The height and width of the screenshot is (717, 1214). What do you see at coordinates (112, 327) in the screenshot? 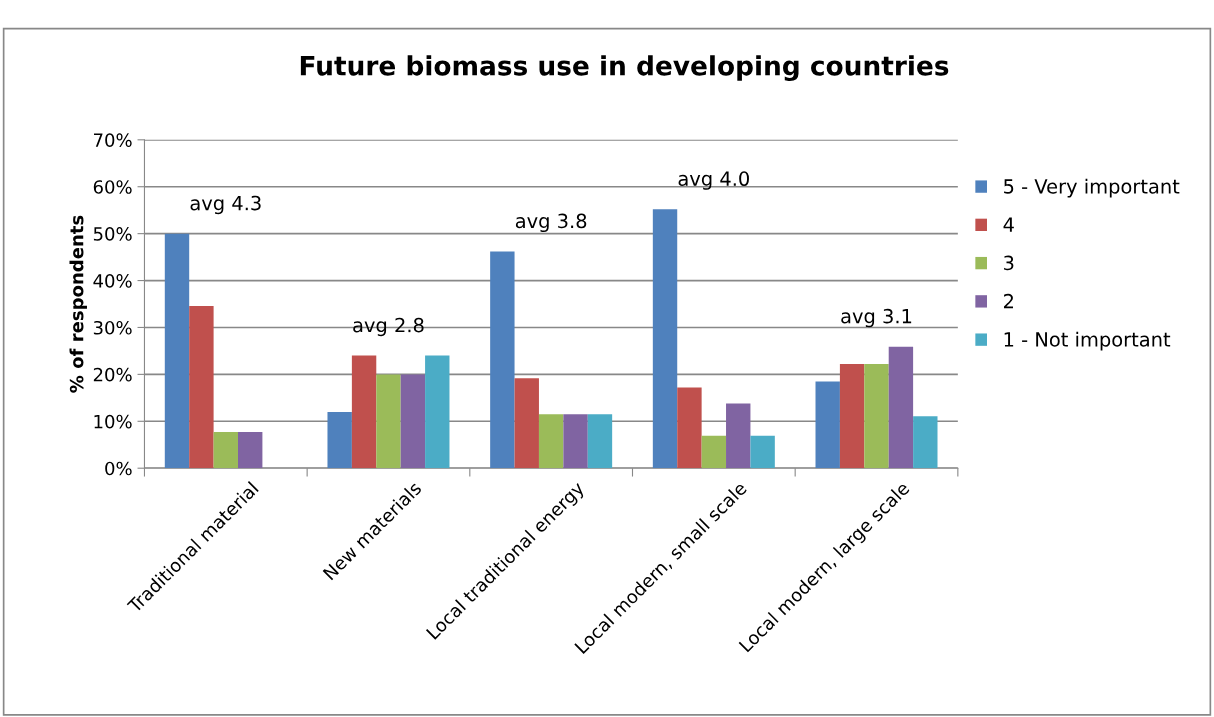
I see `y-tick-label: 30%` at bounding box center [112, 327].